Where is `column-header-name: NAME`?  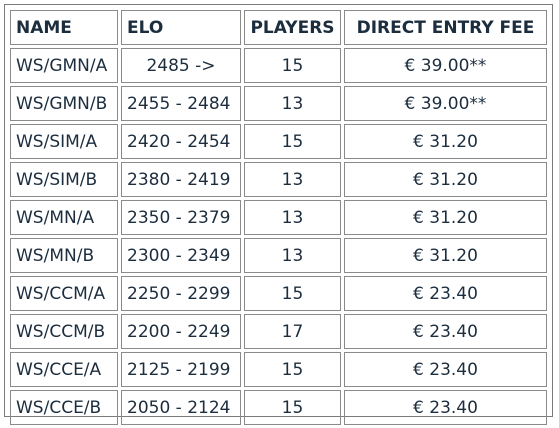 column-header-name: NAME is located at coordinates (64, 27).